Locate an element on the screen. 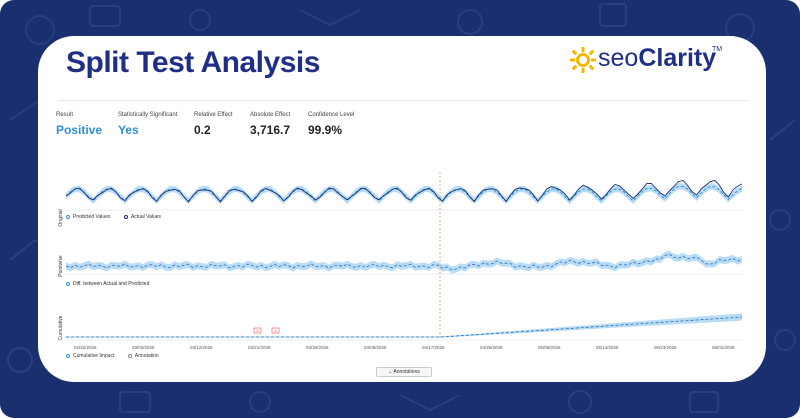 The image size is (800, 418). logo-trademark: TM is located at coordinates (717, 49).